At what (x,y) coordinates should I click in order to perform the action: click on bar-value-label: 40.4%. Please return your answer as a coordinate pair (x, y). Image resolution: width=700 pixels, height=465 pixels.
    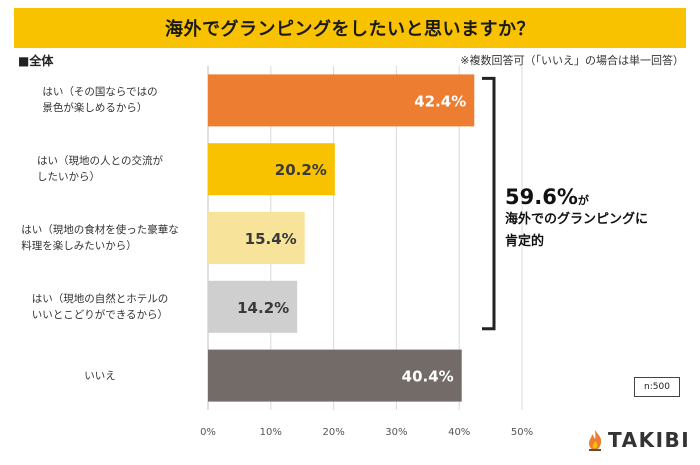
    Looking at the image, I should click on (428, 377).